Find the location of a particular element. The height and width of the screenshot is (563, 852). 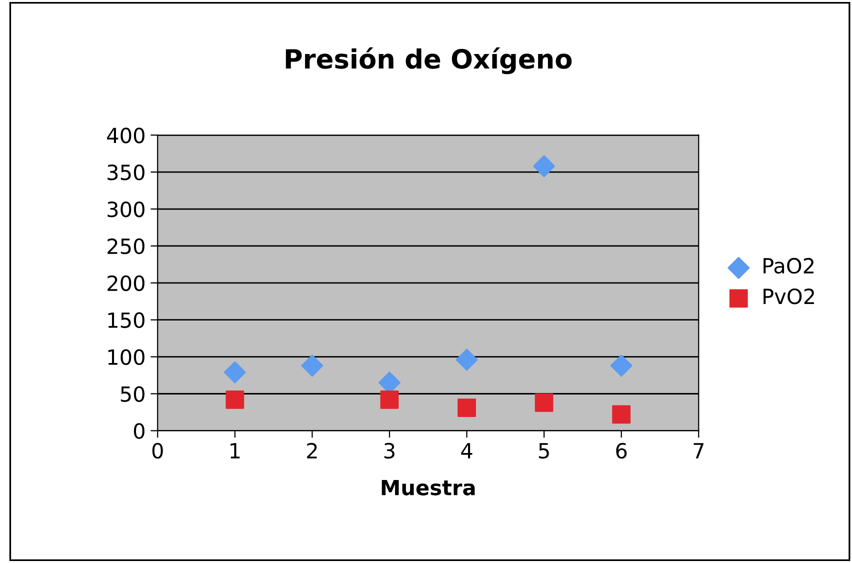

x-tick-label: 3 is located at coordinates (389, 450).